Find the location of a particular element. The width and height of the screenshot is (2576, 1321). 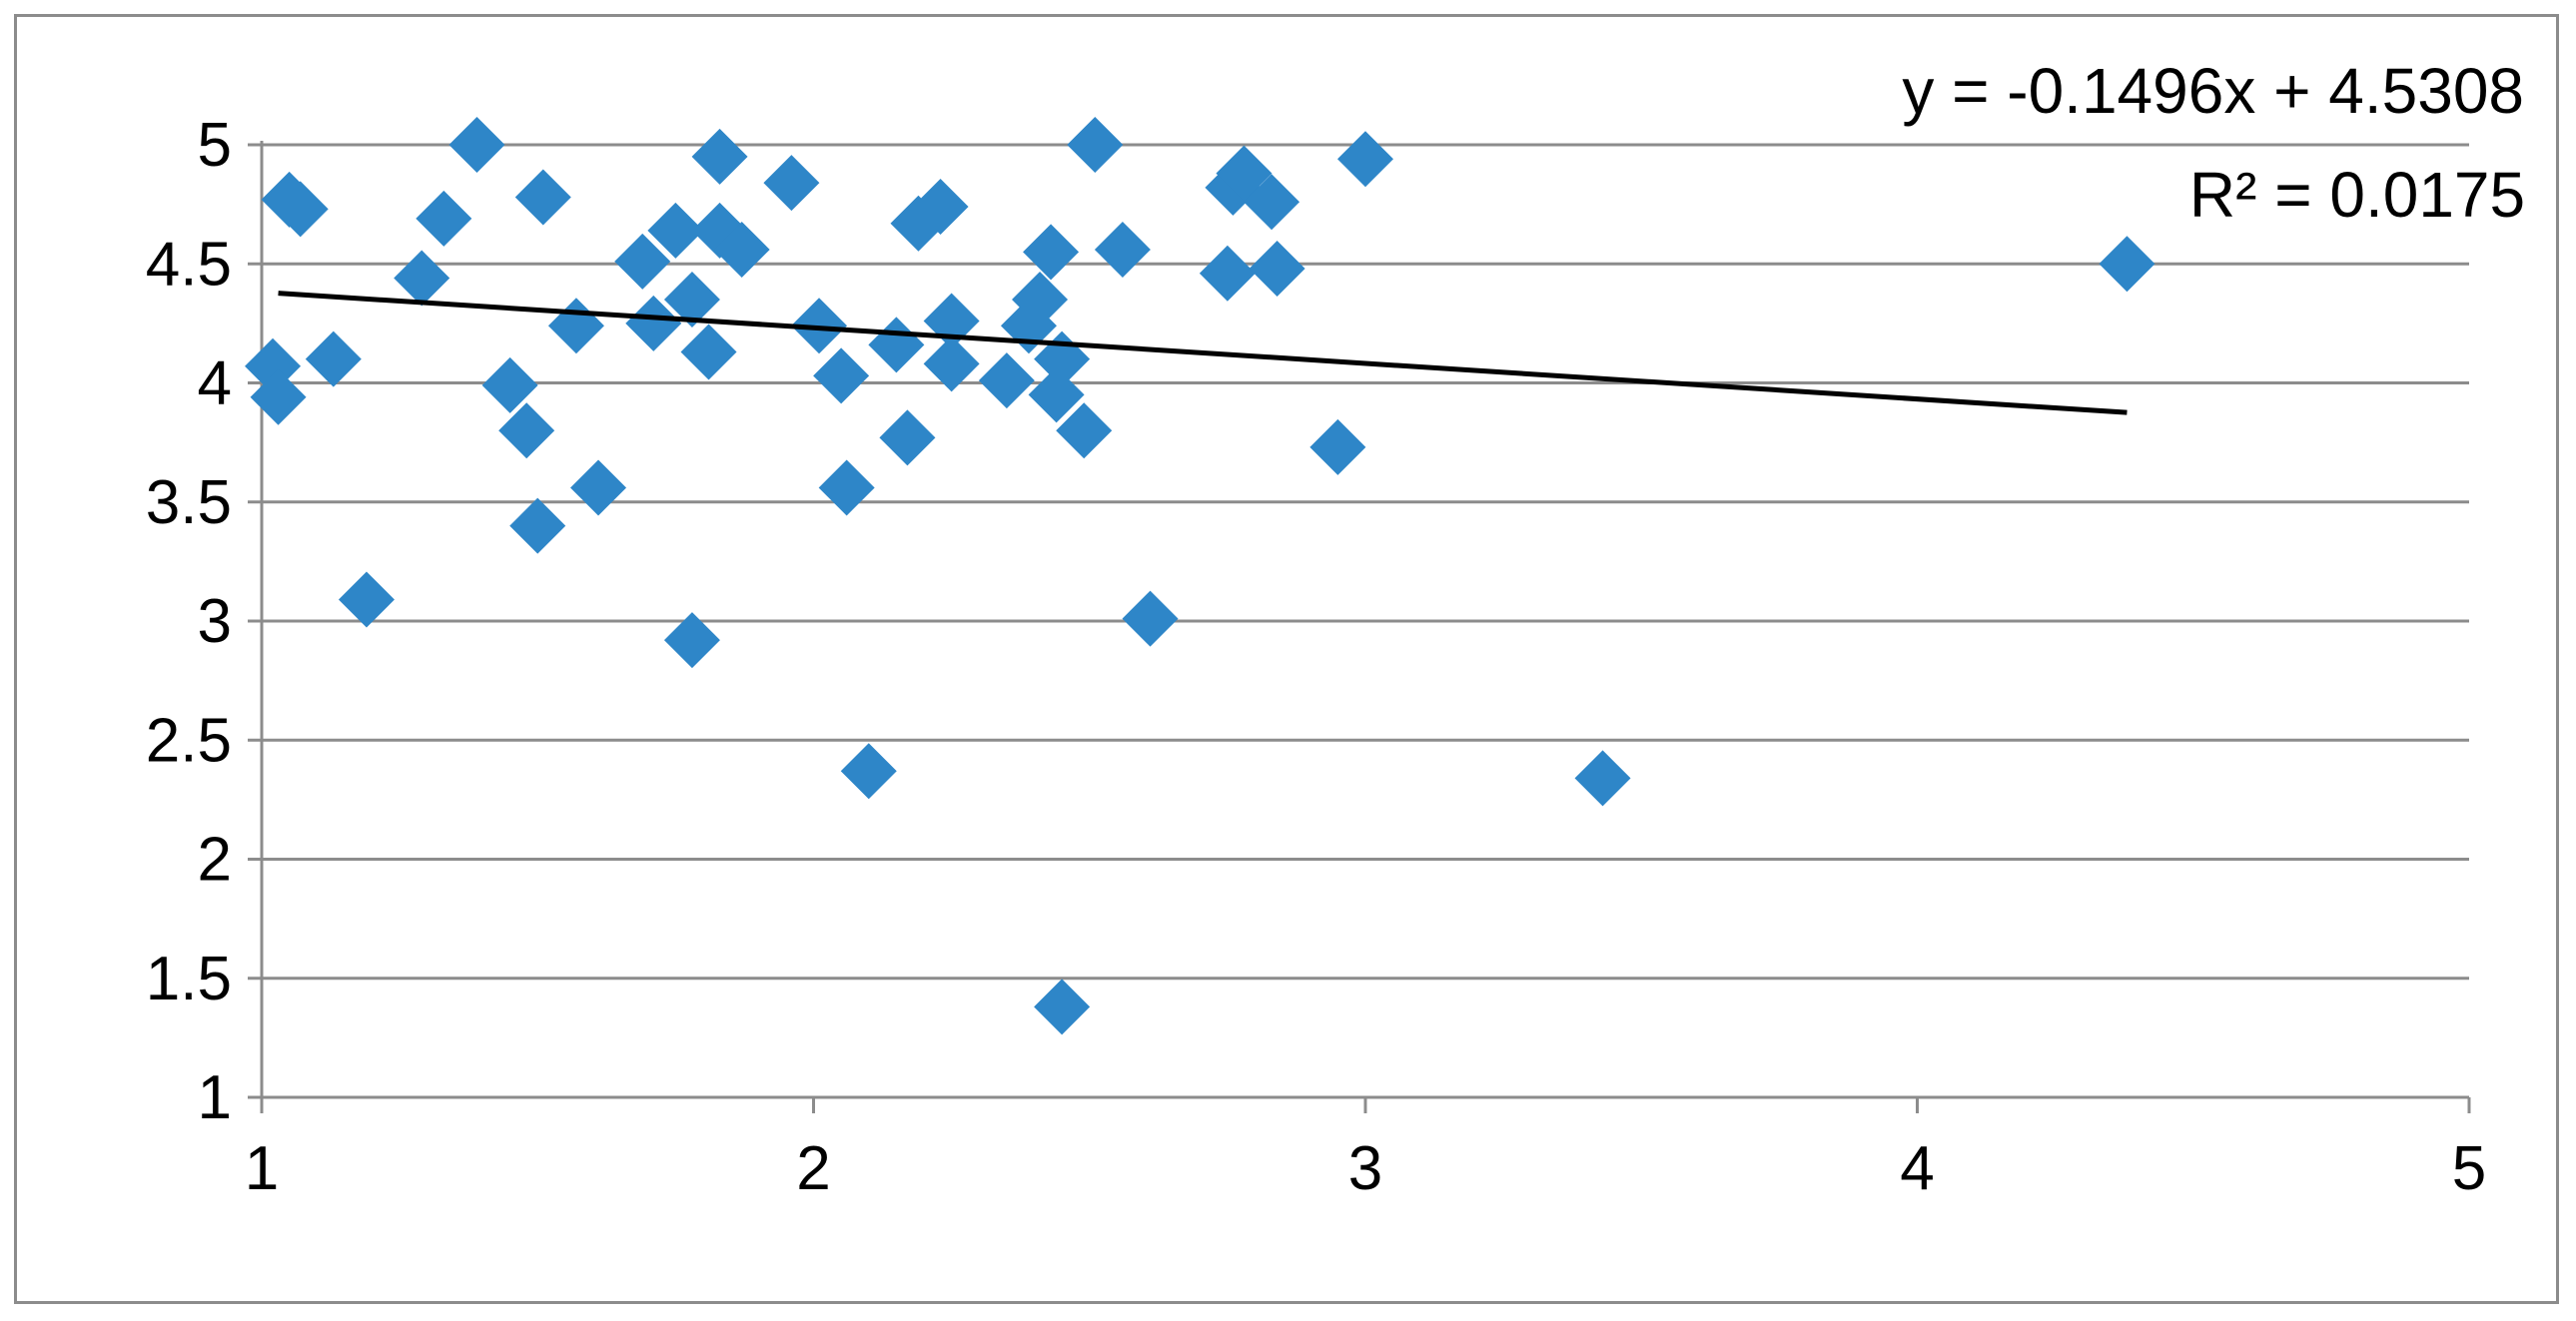

x-tick-label: 4 is located at coordinates (1917, 1169).